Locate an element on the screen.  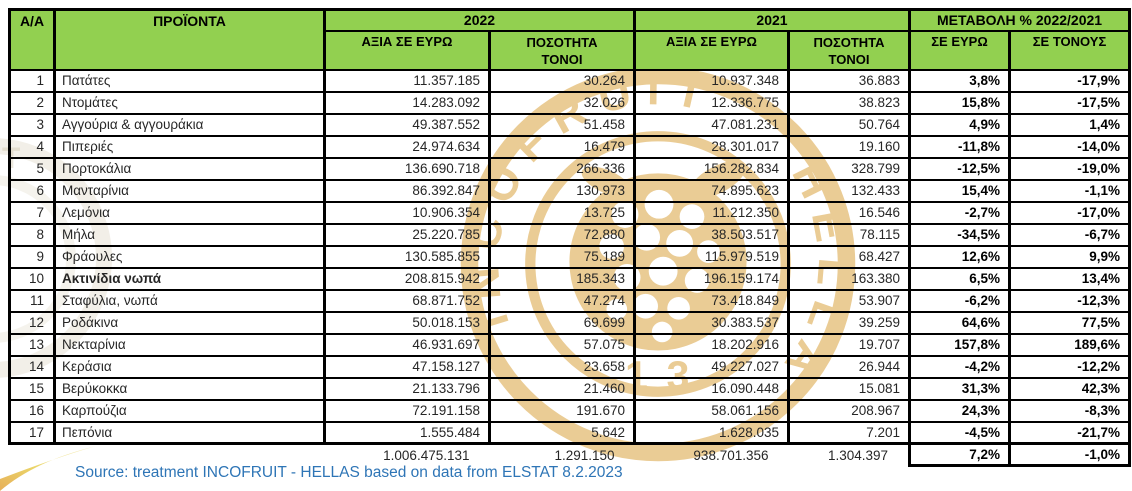
cell-value-2022: 130.585.855 is located at coordinates (407, 256).